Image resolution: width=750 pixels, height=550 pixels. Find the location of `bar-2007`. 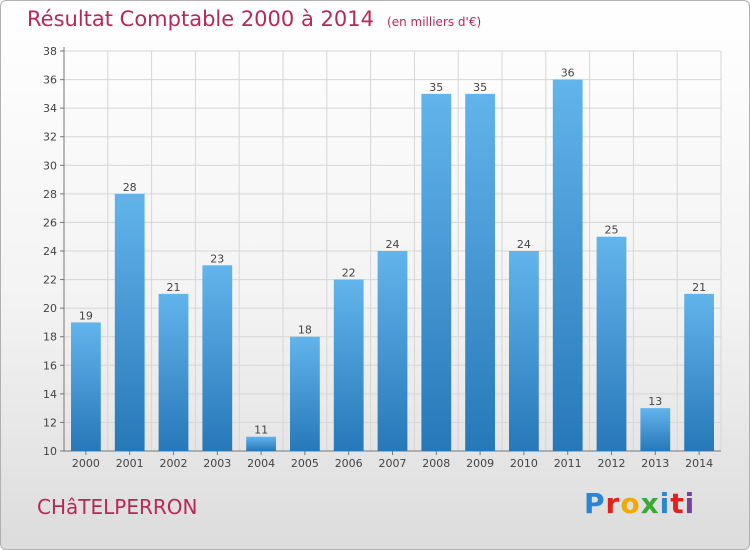

bar-2007 is located at coordinates (392, 351).